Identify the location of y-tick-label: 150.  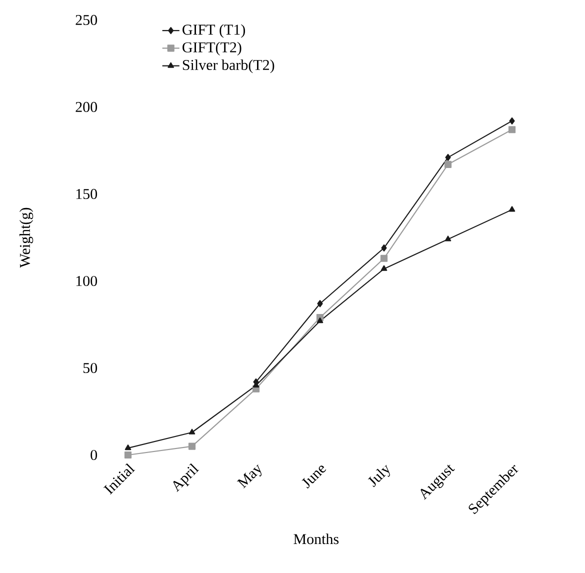
(87, 194).